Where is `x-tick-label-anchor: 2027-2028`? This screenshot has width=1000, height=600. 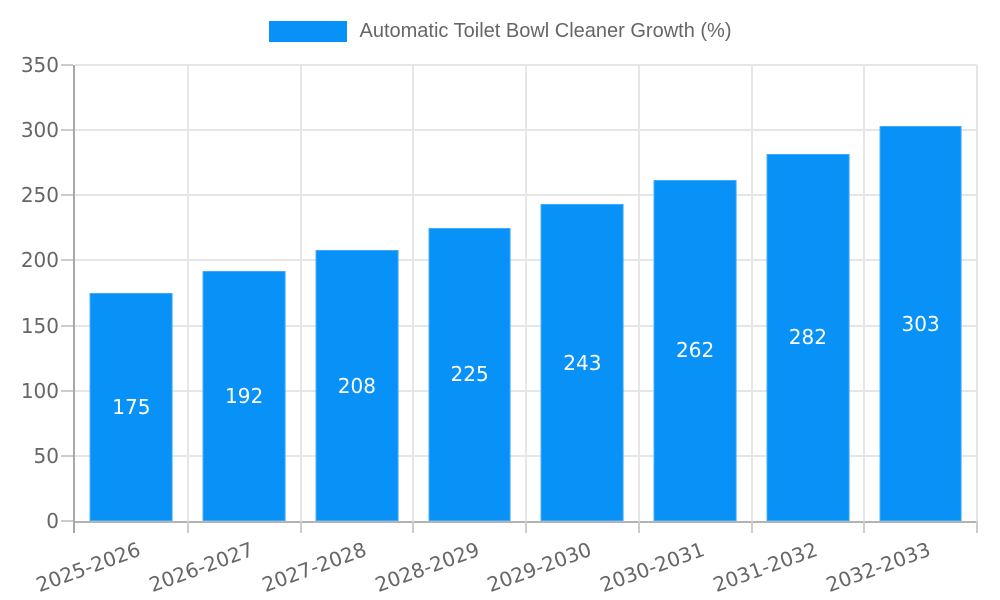
x-tick-label-anchor: 2027-2028 is located at coordinates (311, 567).